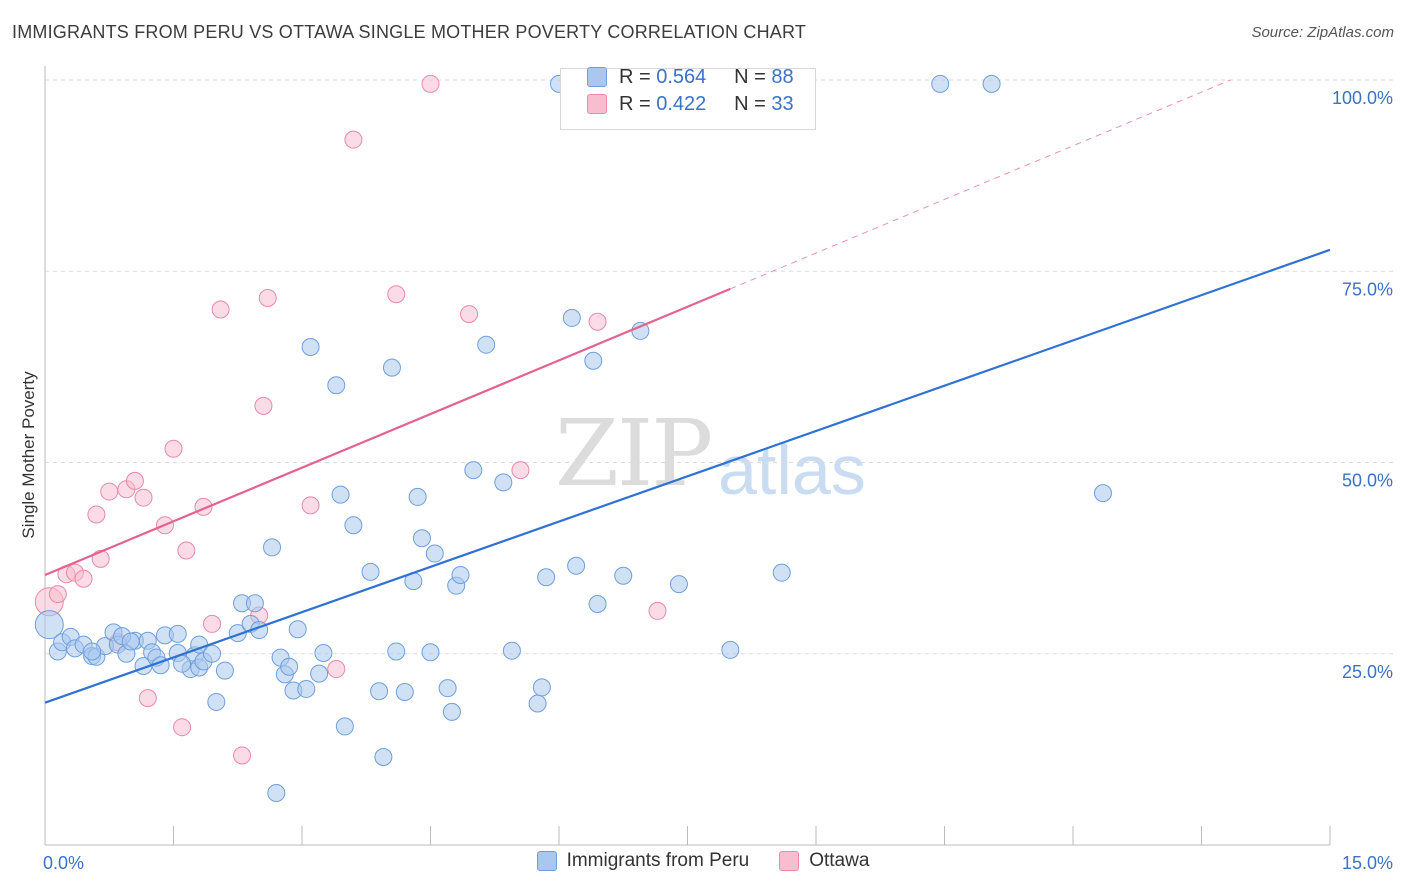 Image resolution: width=1406 pixels, height=892 pixels. What do you see at coordinates (1367, 863) in the screenshot?
I see `x-tick-label: 15.0%` at bounding box center [1367, 863].